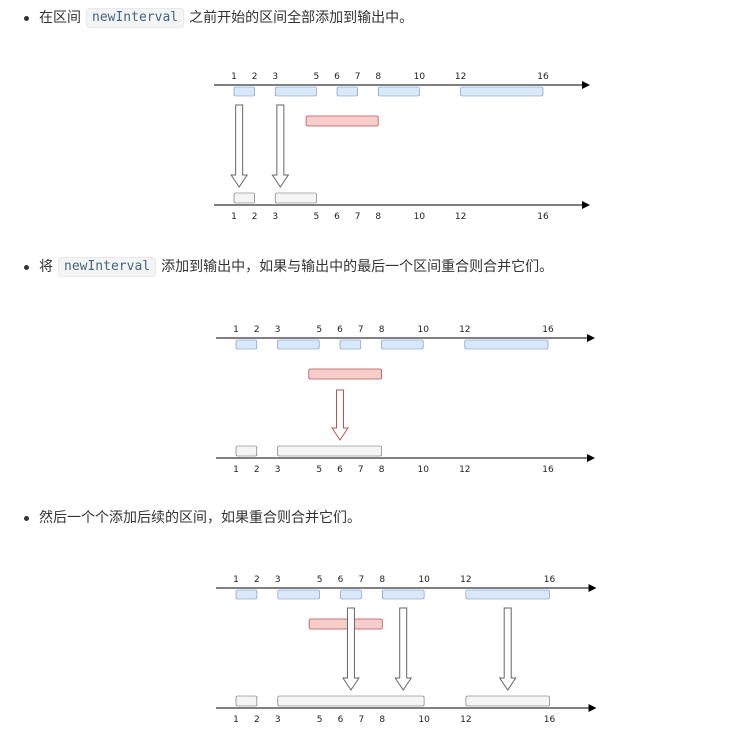  I want to click on step-3-text: 然后一个个添加后续的区间，如果重合则合并它们。, so click(192, 518).